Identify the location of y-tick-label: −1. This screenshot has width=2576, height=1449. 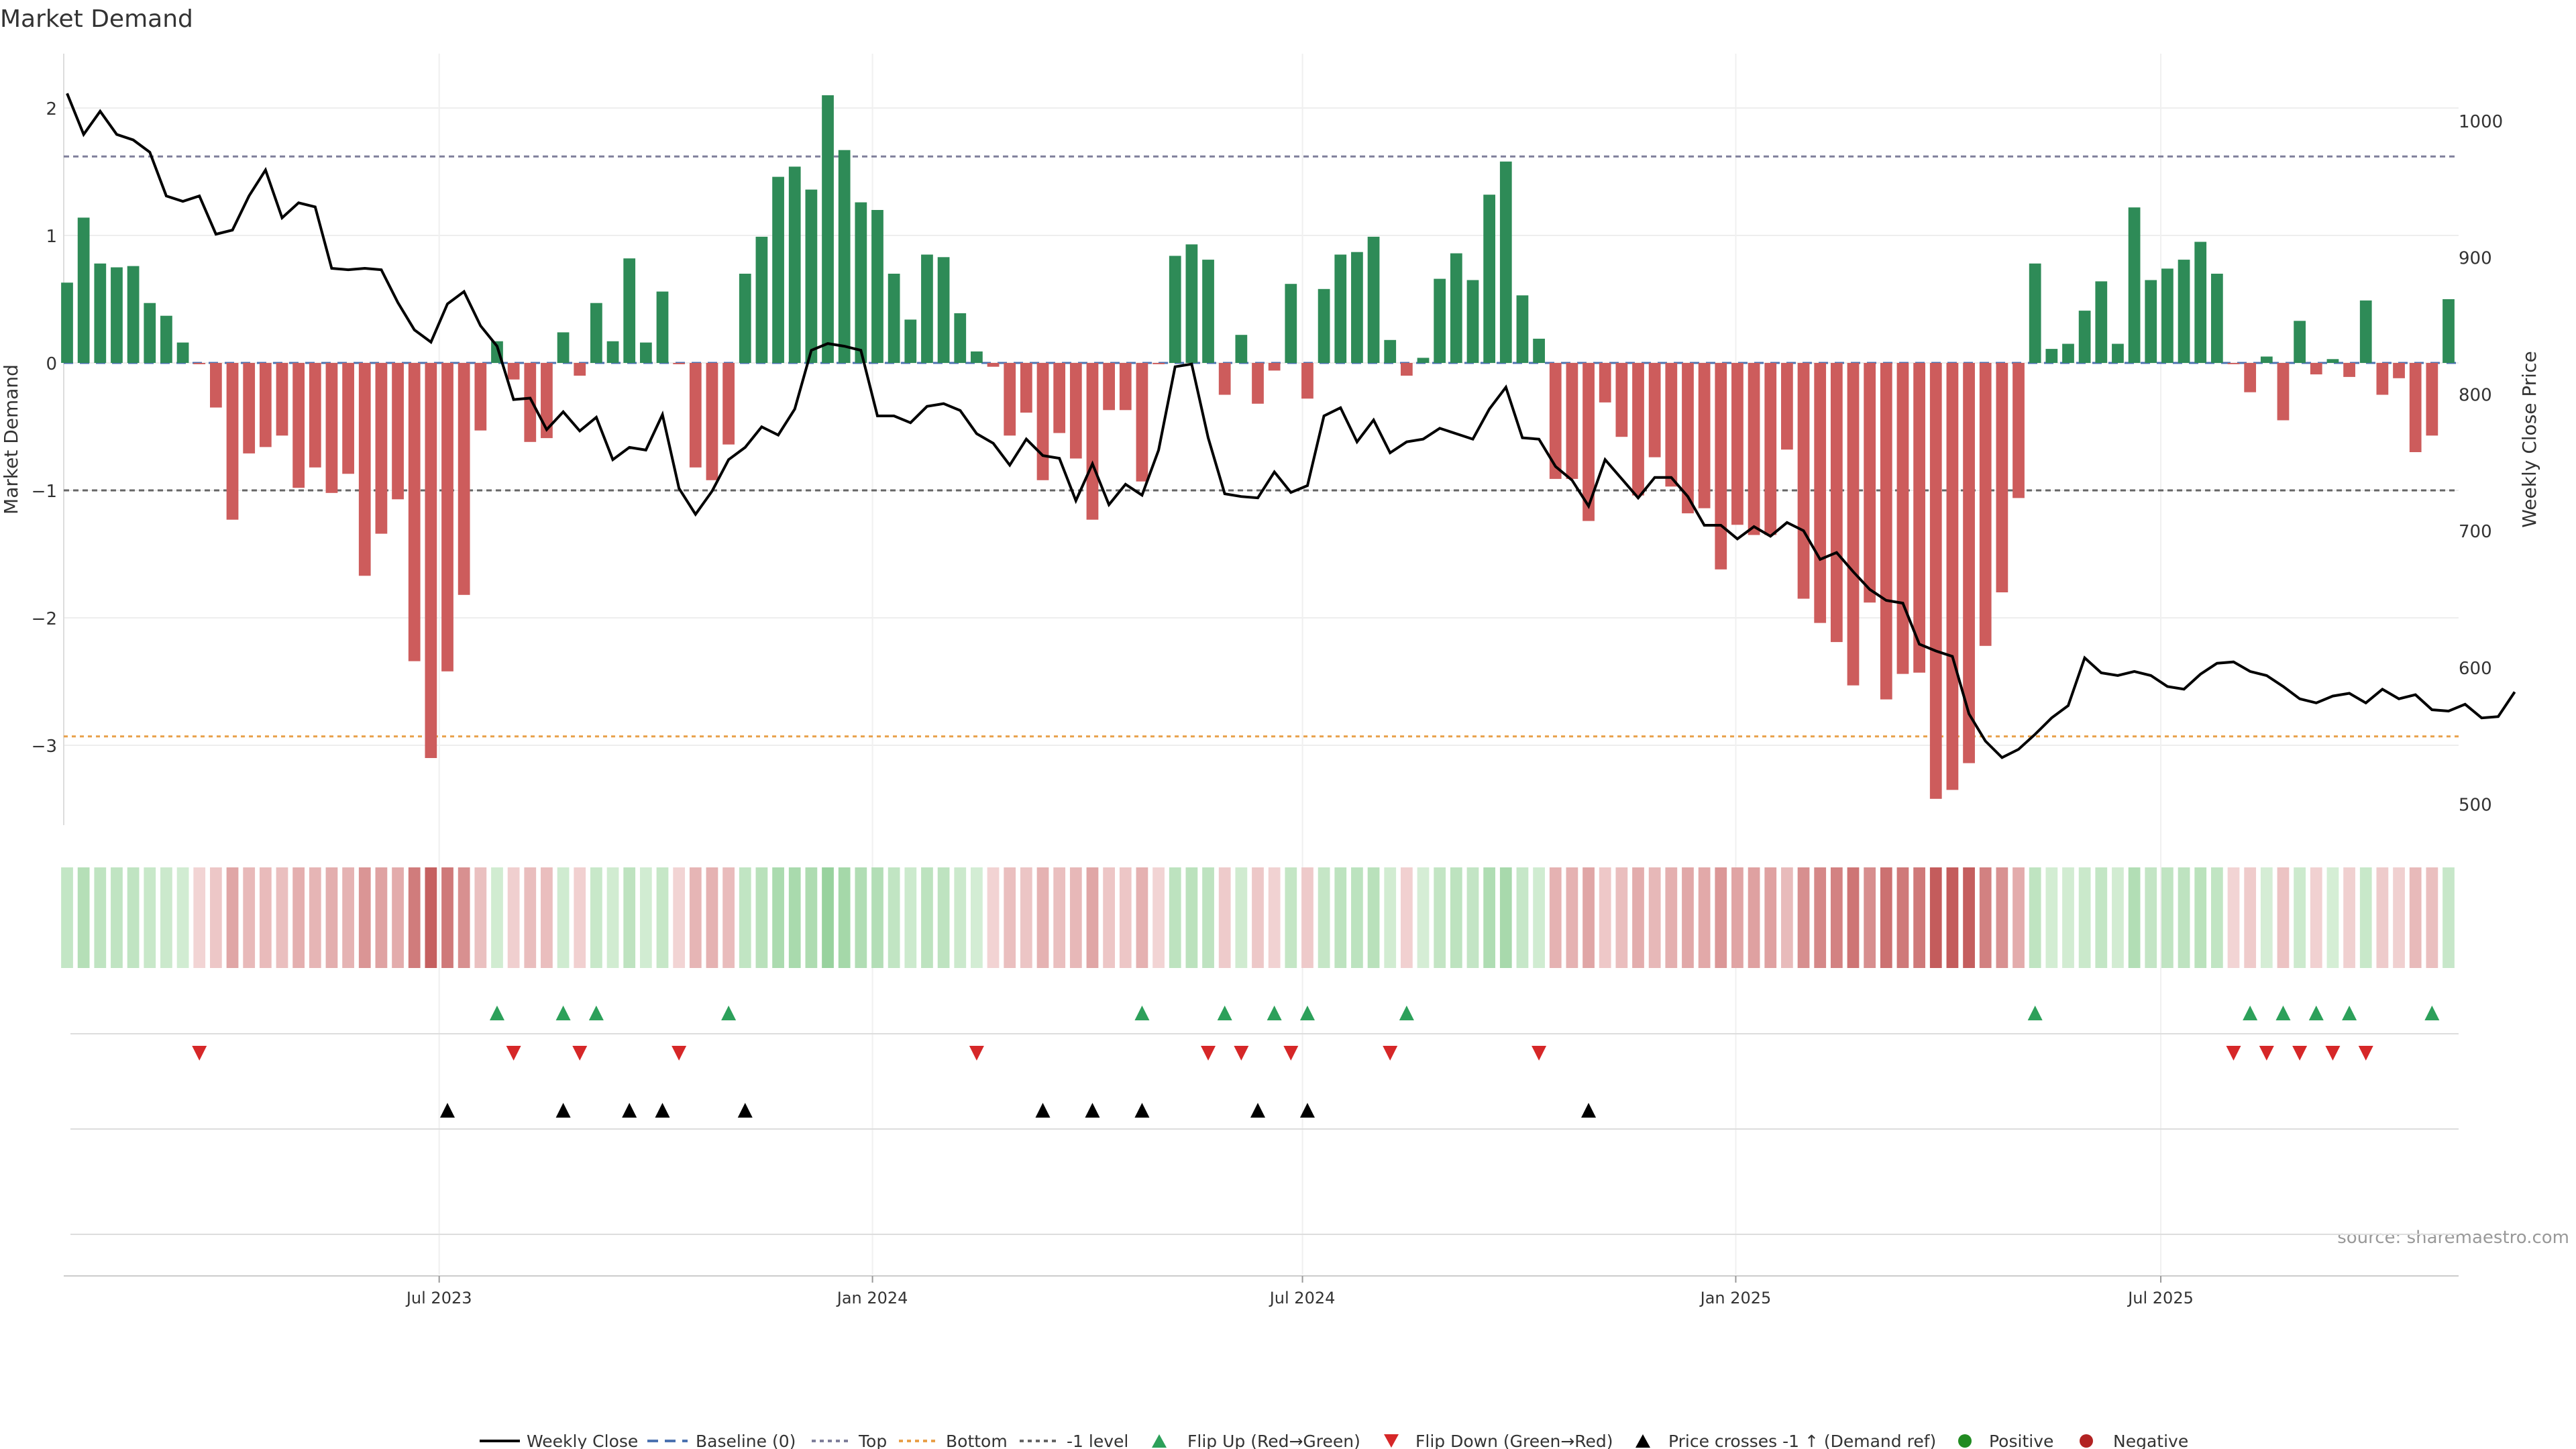
(44, 492).